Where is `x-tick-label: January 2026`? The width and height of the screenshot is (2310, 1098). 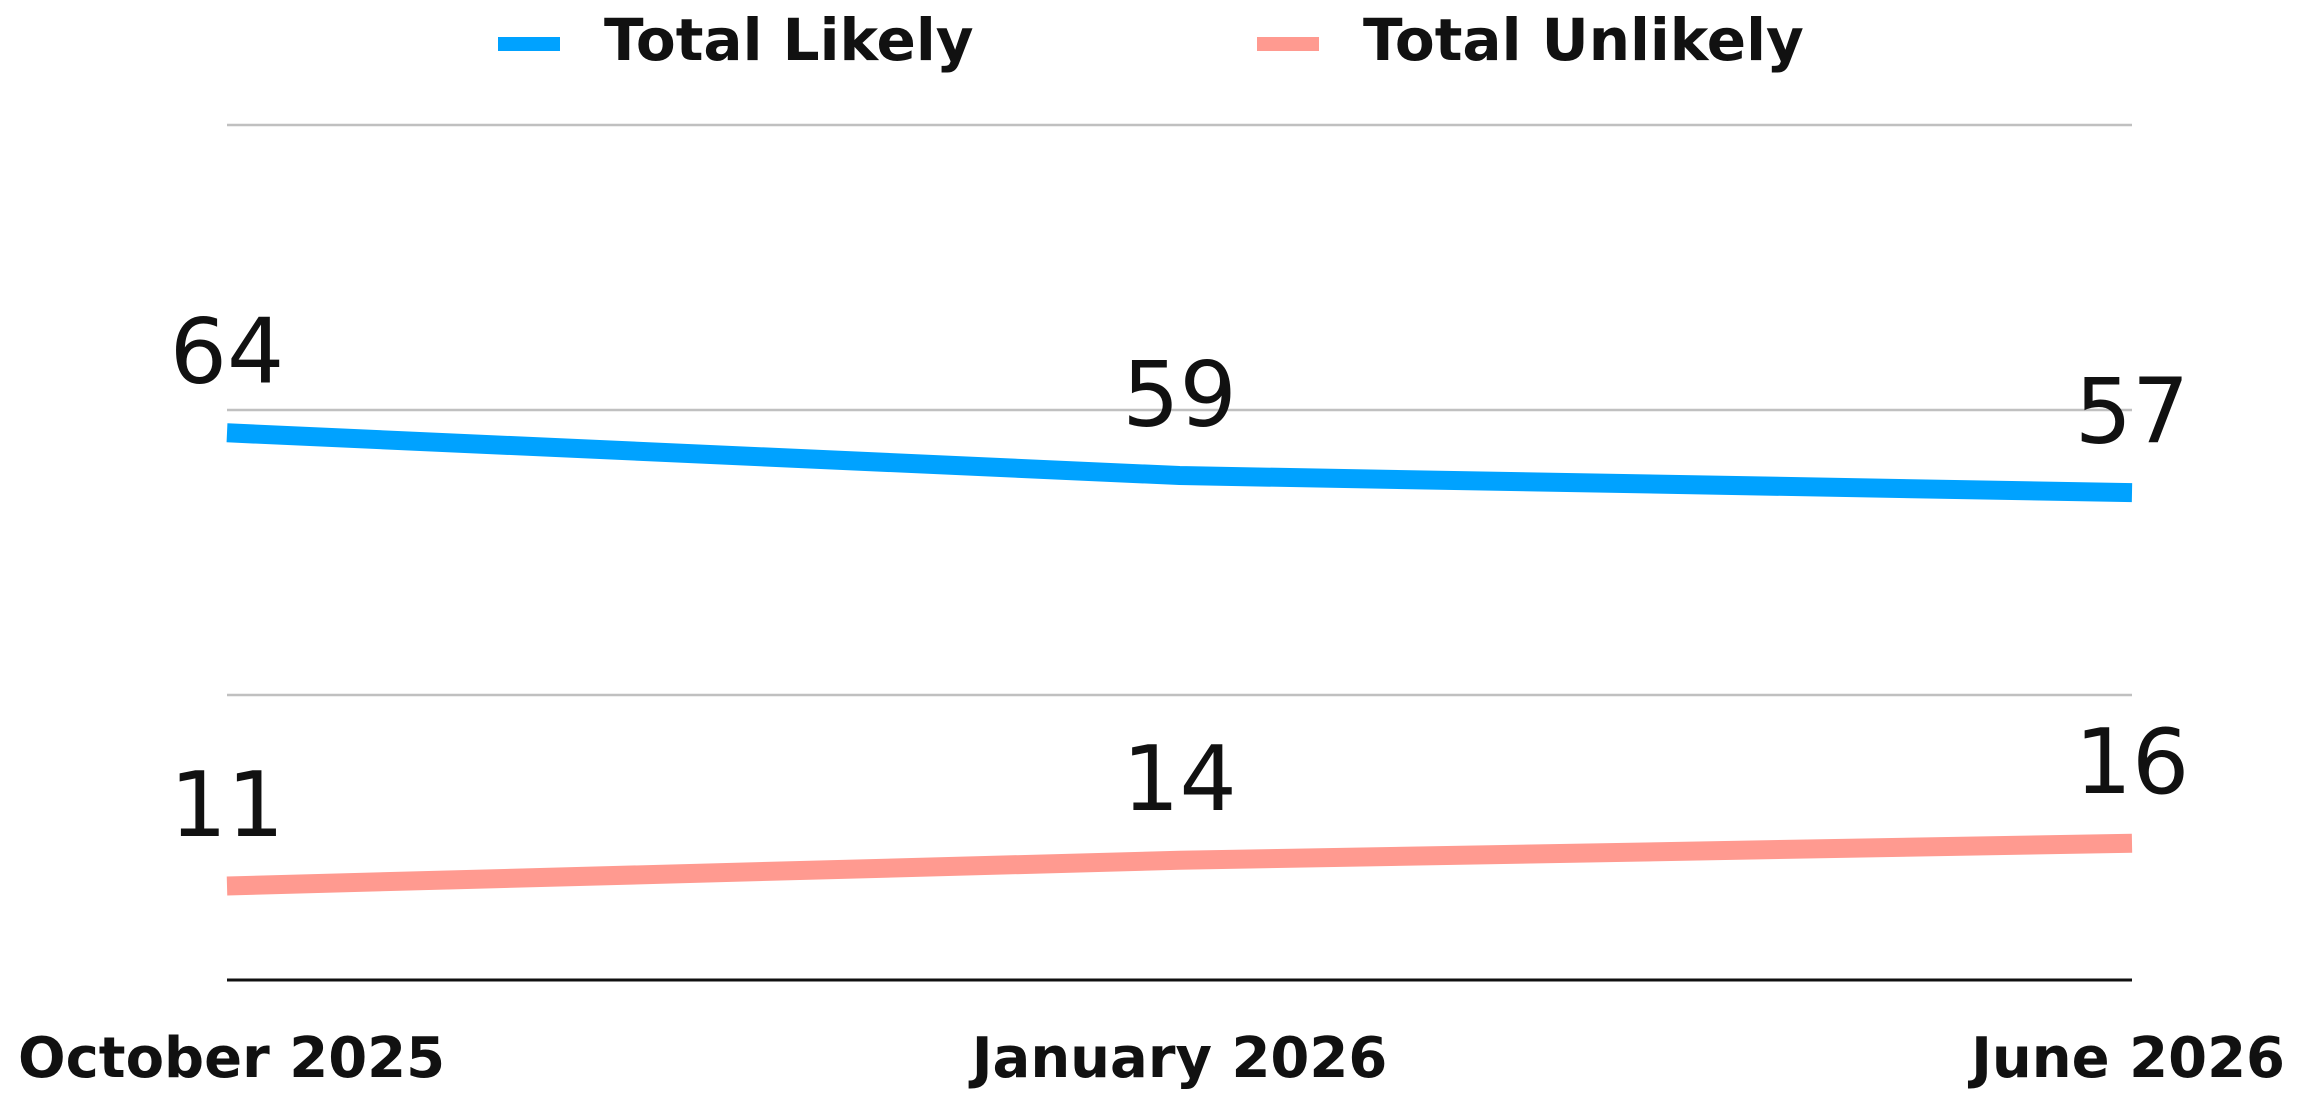
x-tick-label: January 2026 is located at coordinates (1178, 1058).